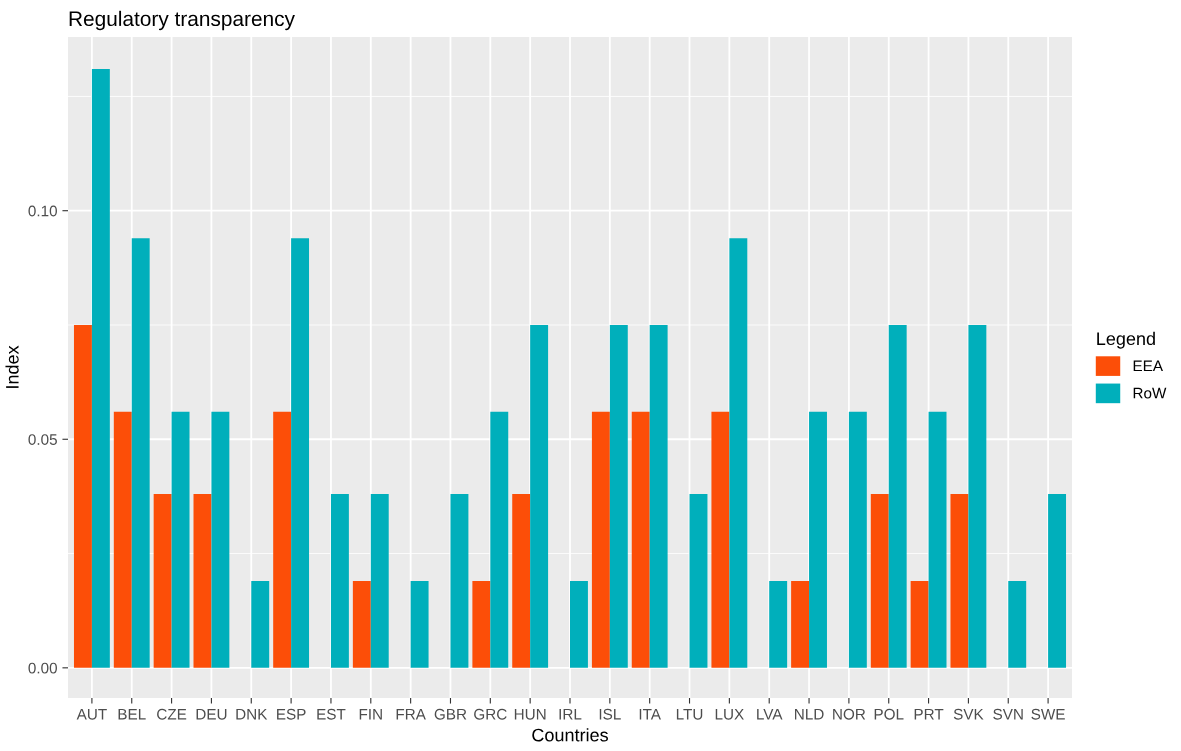  What do you see at coordinates (450, 714) in the screenshot?
I see `x-tick-label: GBR` at bounding box center [450, 714].